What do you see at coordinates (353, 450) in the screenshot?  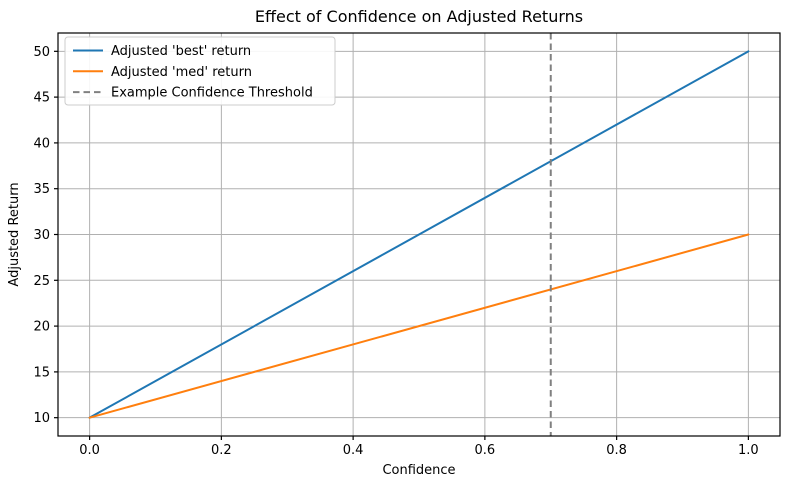 I see `x-tick-label: 0.4` at bounding box center [353, 450].